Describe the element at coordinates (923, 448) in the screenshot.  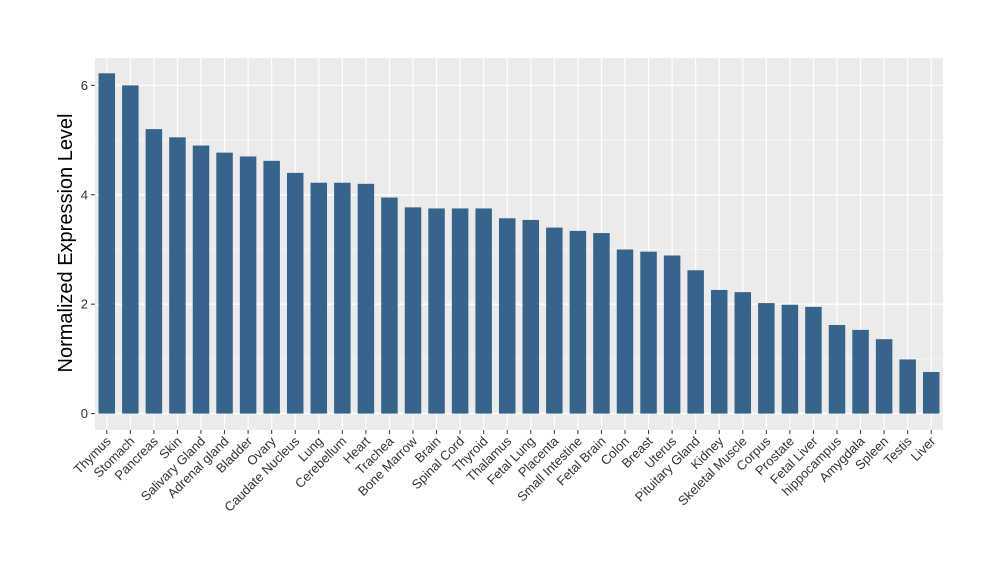
I see `x-tick-label: Liver` at that location.